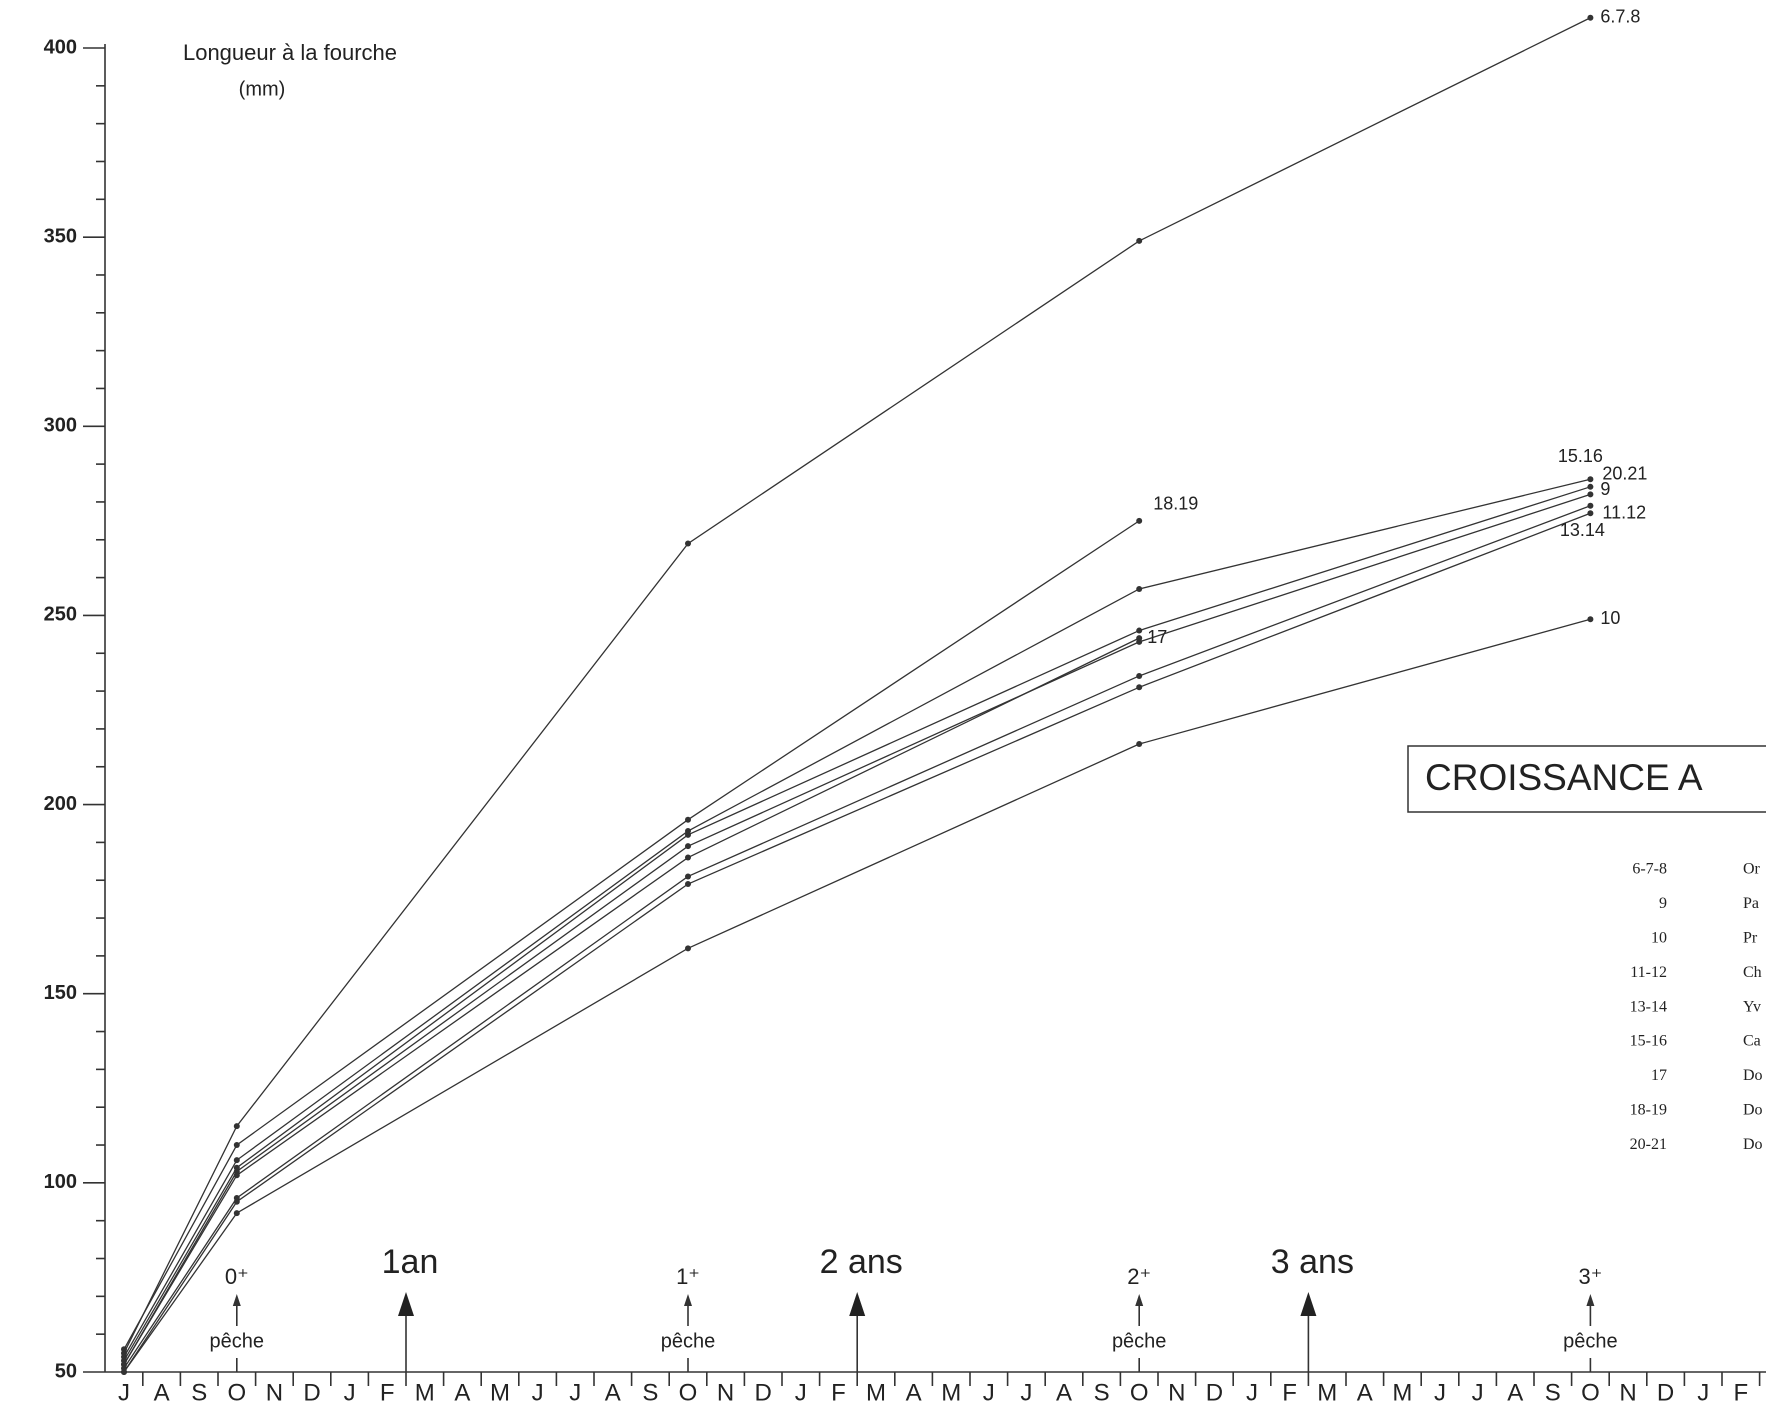 Image resolution: width=1766 pixels, height=1423 pixels. What do you see at coordinates (66, 1371) in the screenshot?
I see `y-tick-label: 50` at bounding box center [66, 1371].